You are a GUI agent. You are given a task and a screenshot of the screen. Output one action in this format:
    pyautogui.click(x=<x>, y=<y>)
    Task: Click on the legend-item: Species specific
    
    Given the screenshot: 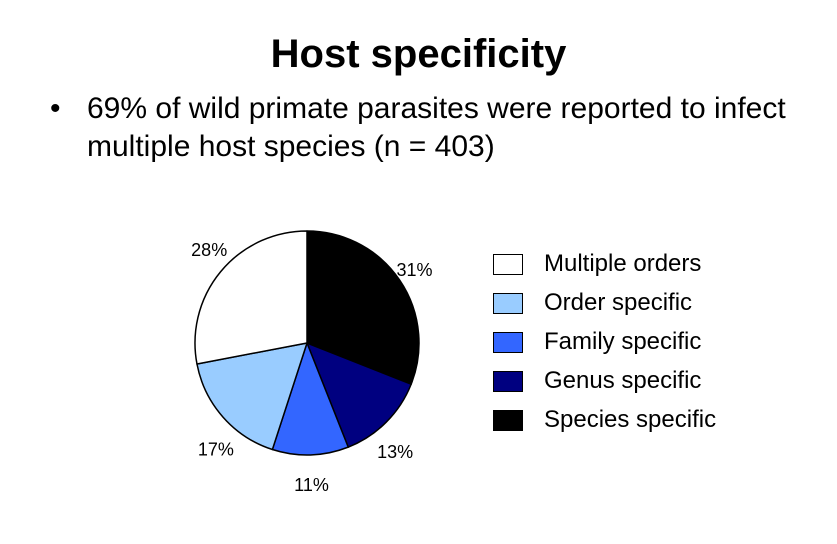 What is the action you would take?
    pyautogui.click(x=604, y=420)
    